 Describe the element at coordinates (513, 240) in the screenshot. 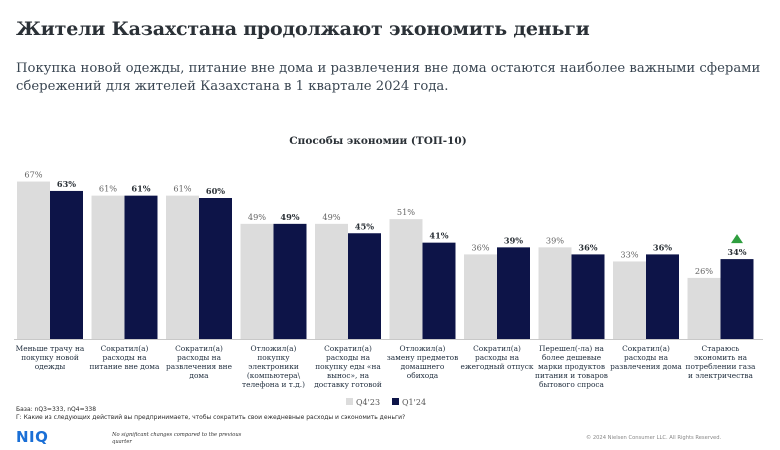

I see `data-label-q1-24-6: 39%` at that location.